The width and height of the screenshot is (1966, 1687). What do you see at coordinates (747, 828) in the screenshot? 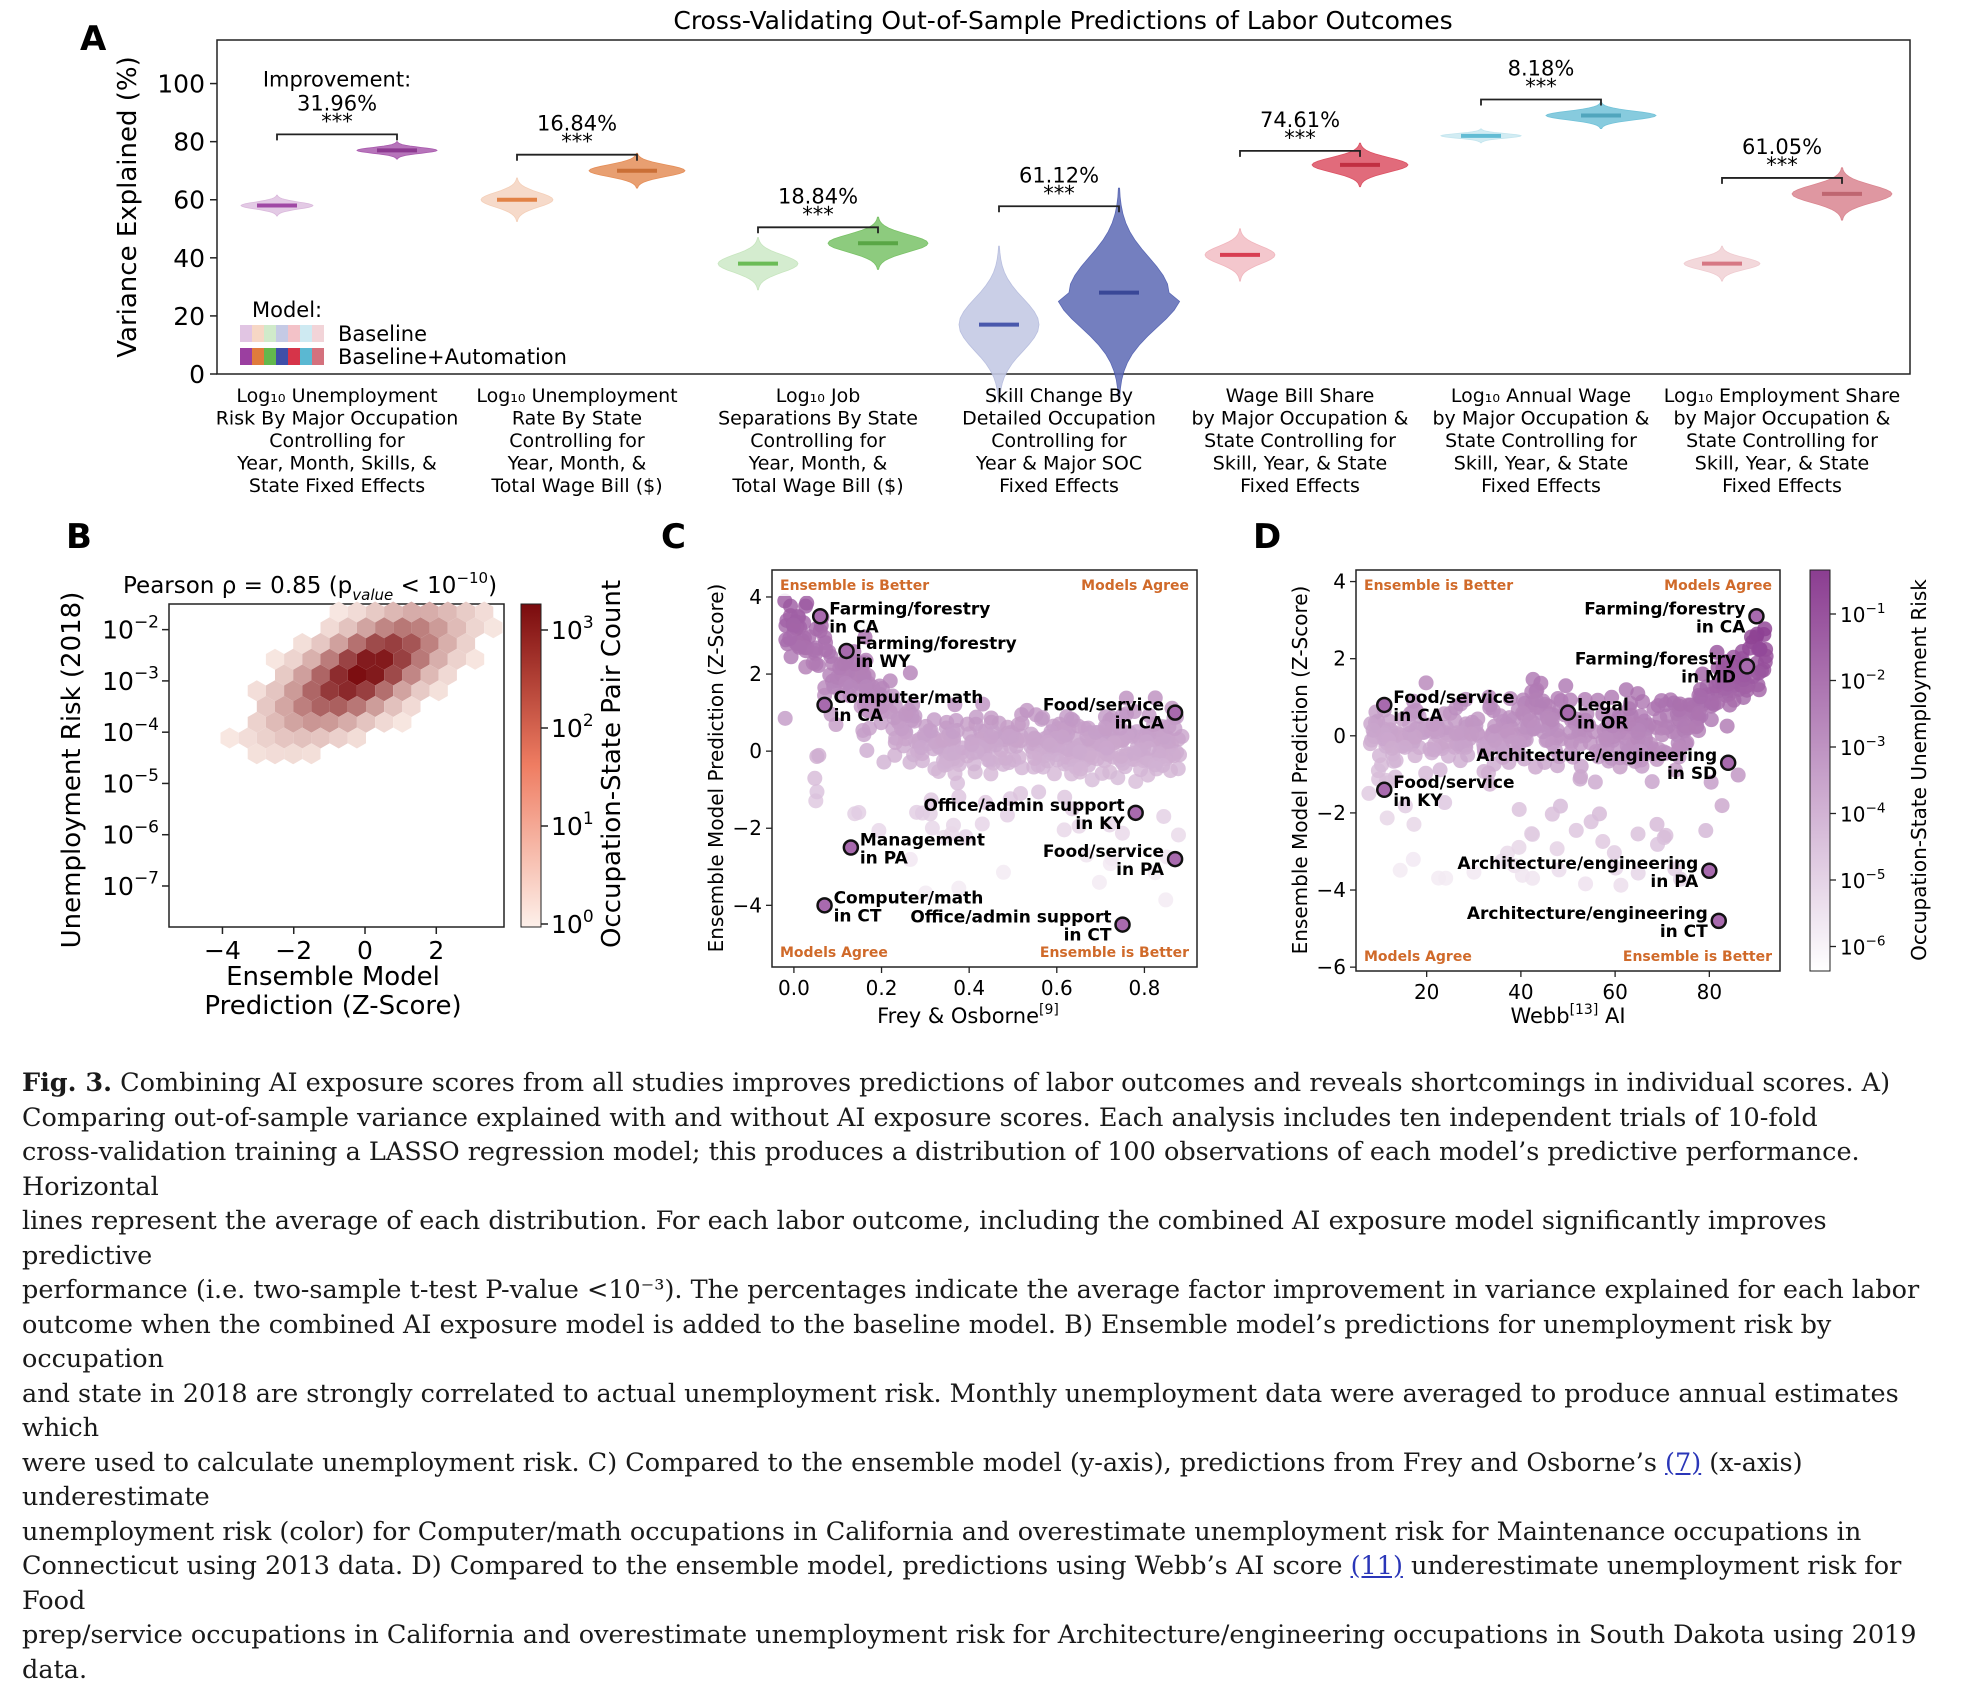
I see `ytick-label: −2` at bounding box center [747, 828].